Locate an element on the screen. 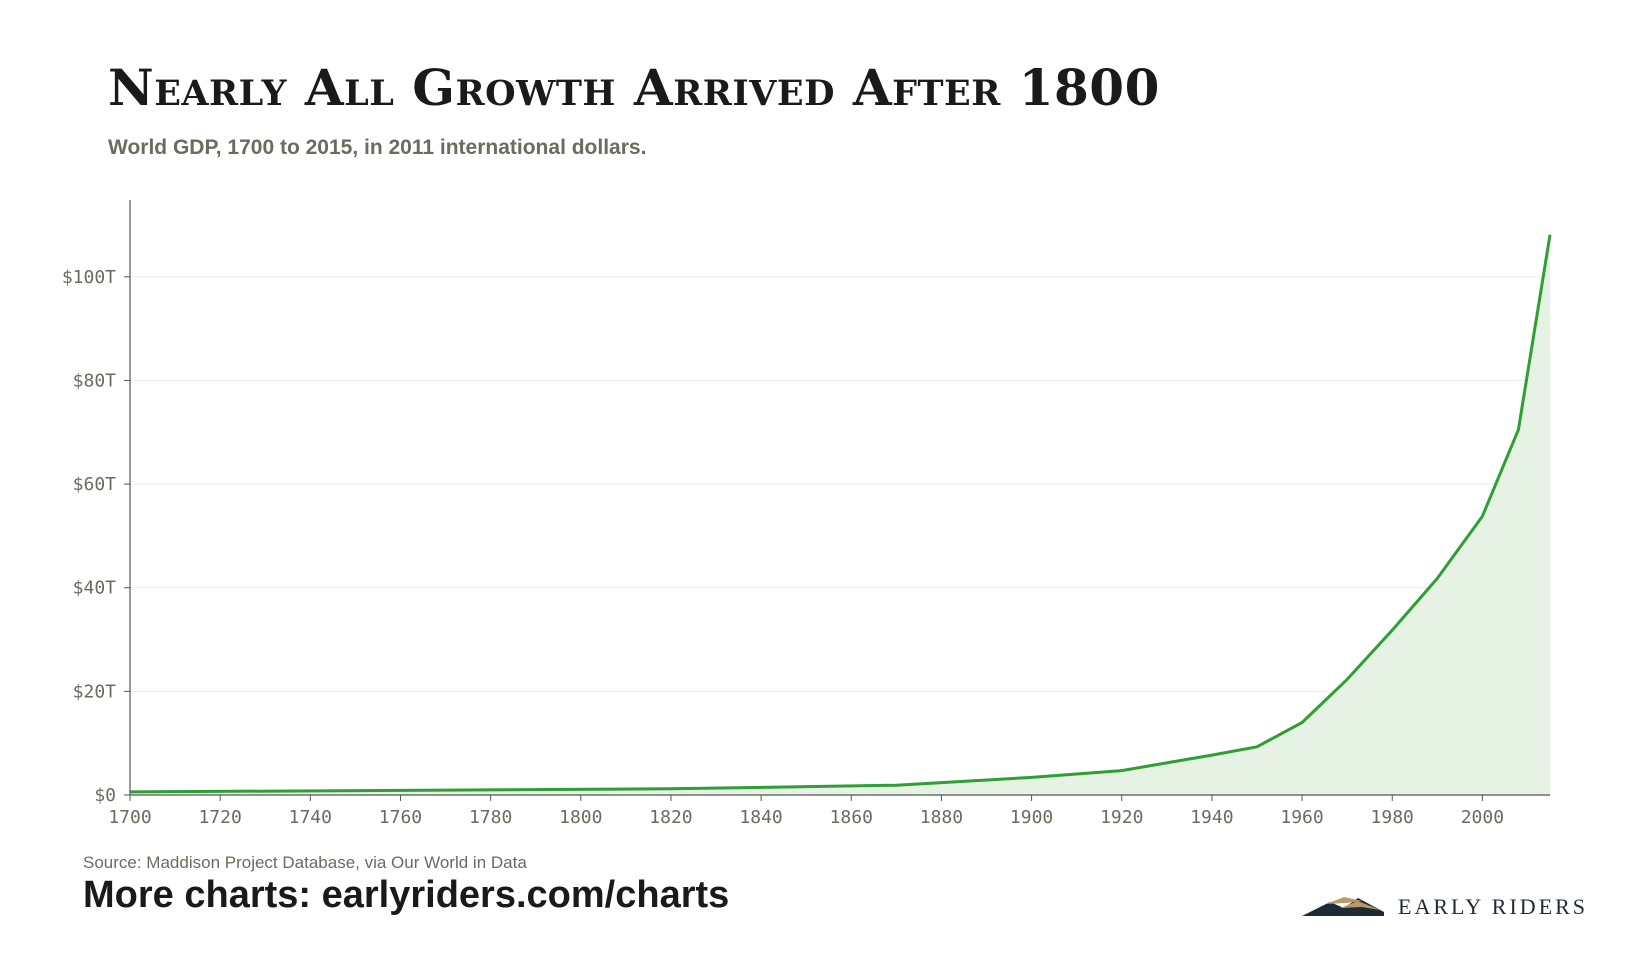 The image size is (1636, 968). y-tick-label: $0 is located at coordinates (105, 795).